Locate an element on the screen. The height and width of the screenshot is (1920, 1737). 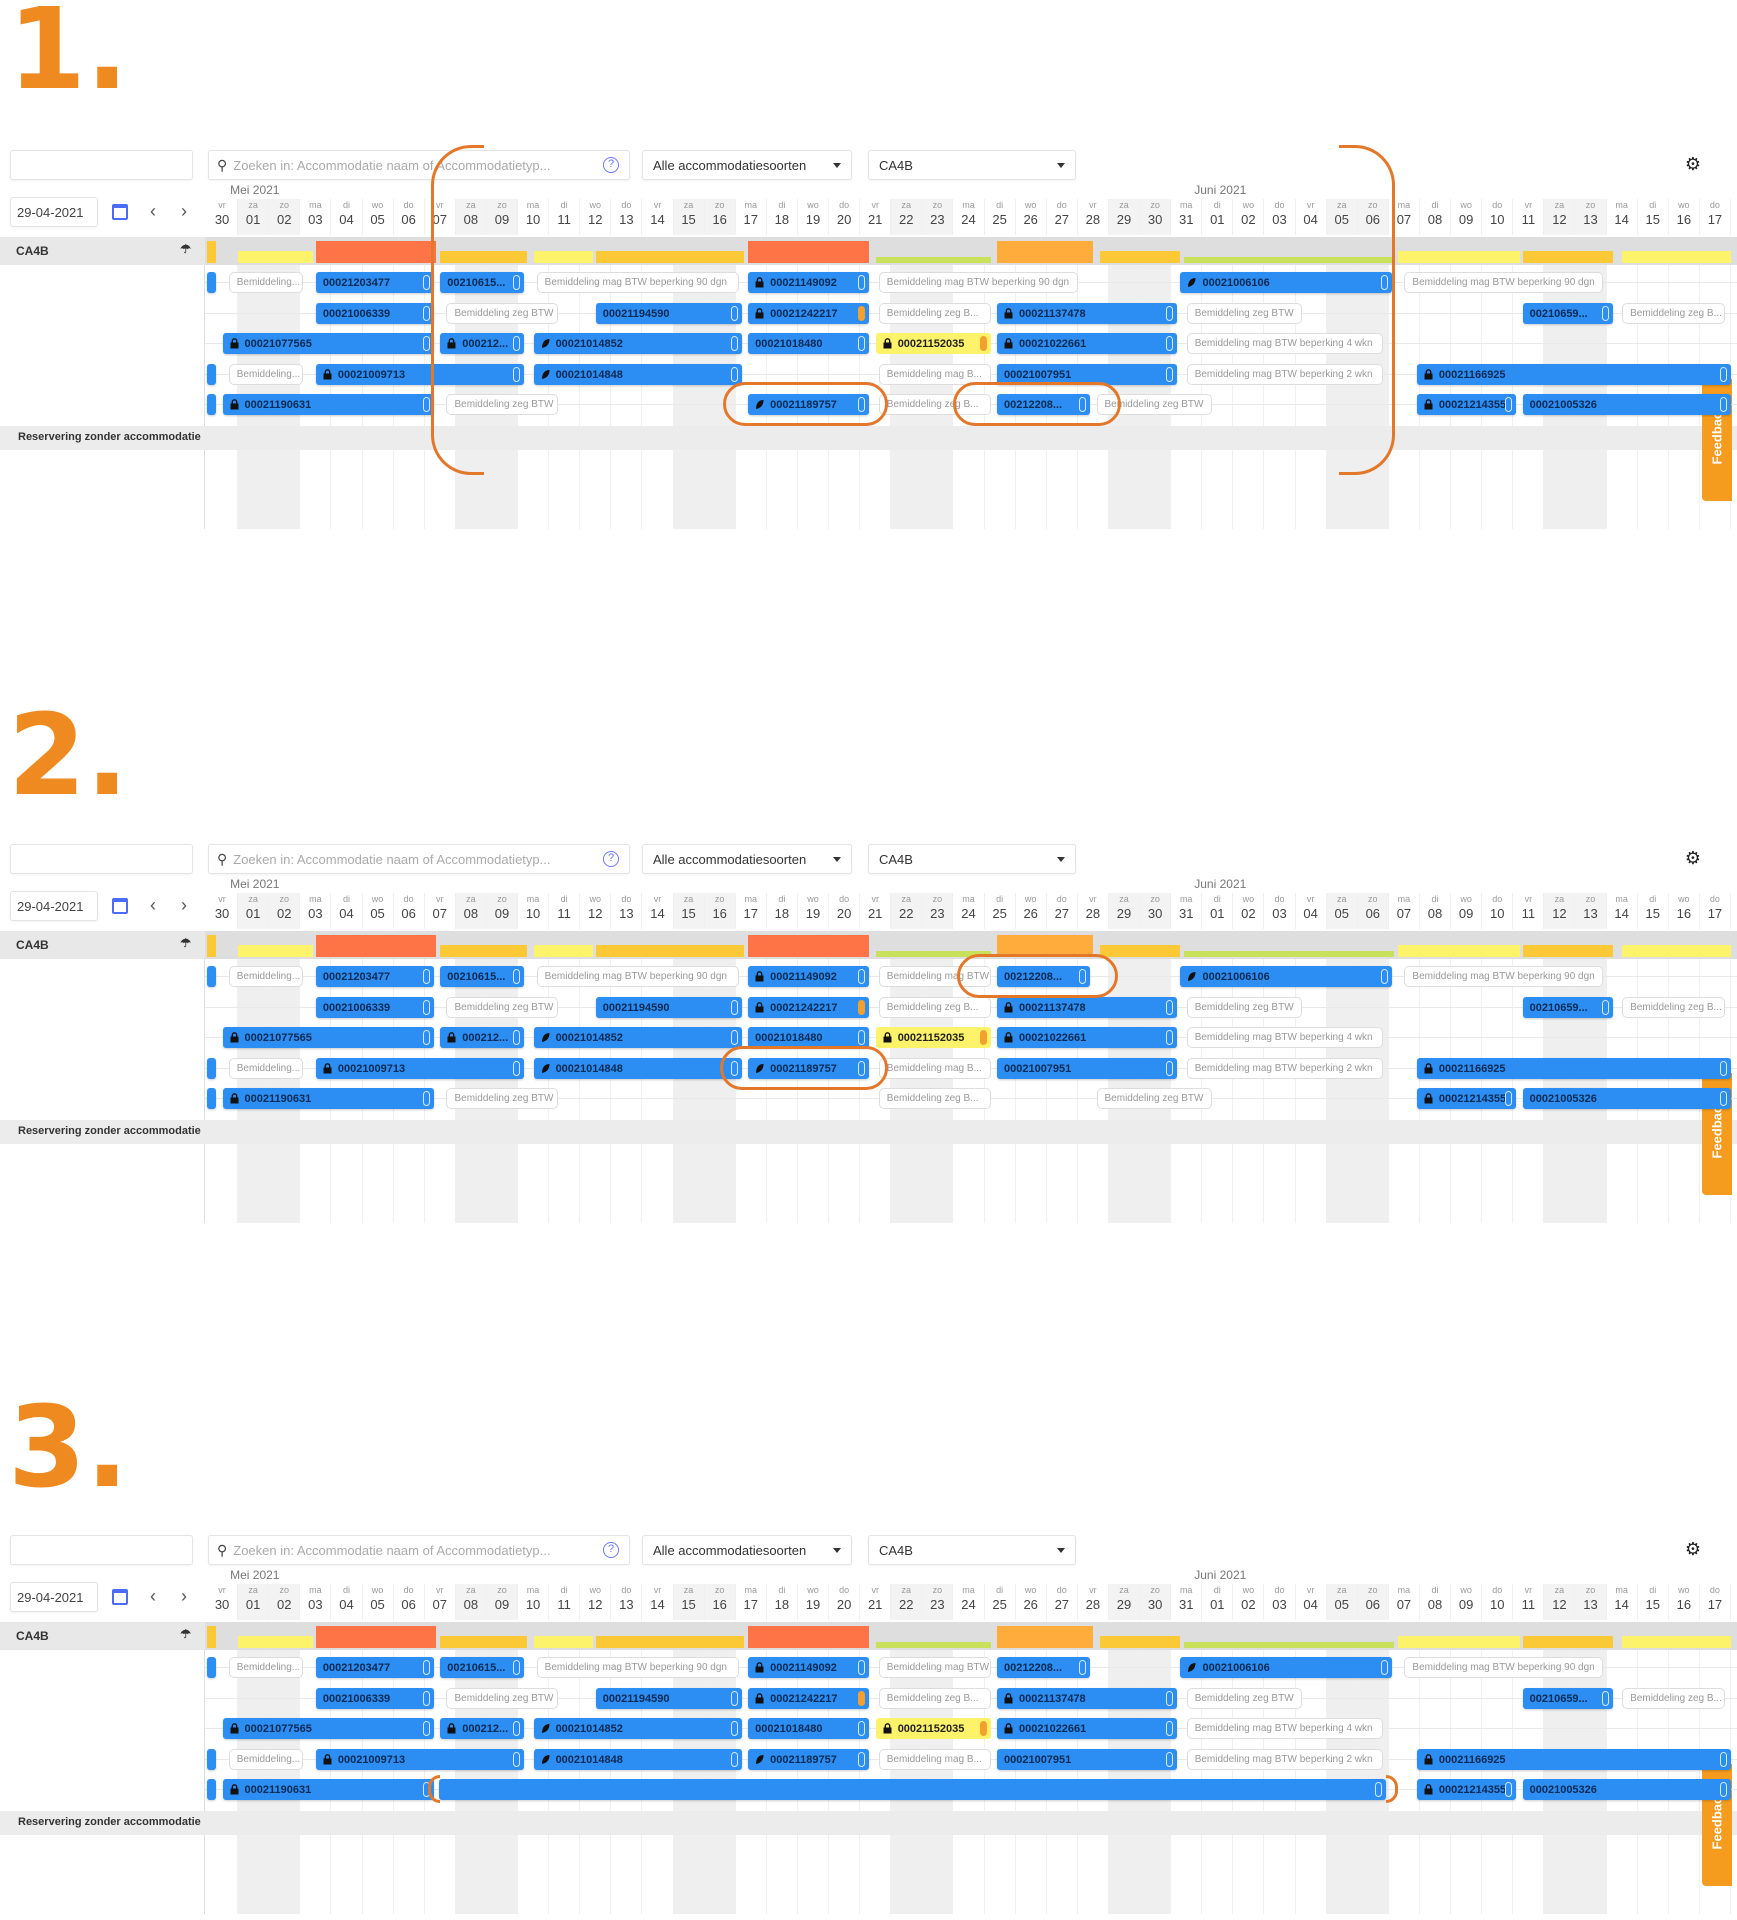
day-header: do 13 is located at coordinates (627, 217).